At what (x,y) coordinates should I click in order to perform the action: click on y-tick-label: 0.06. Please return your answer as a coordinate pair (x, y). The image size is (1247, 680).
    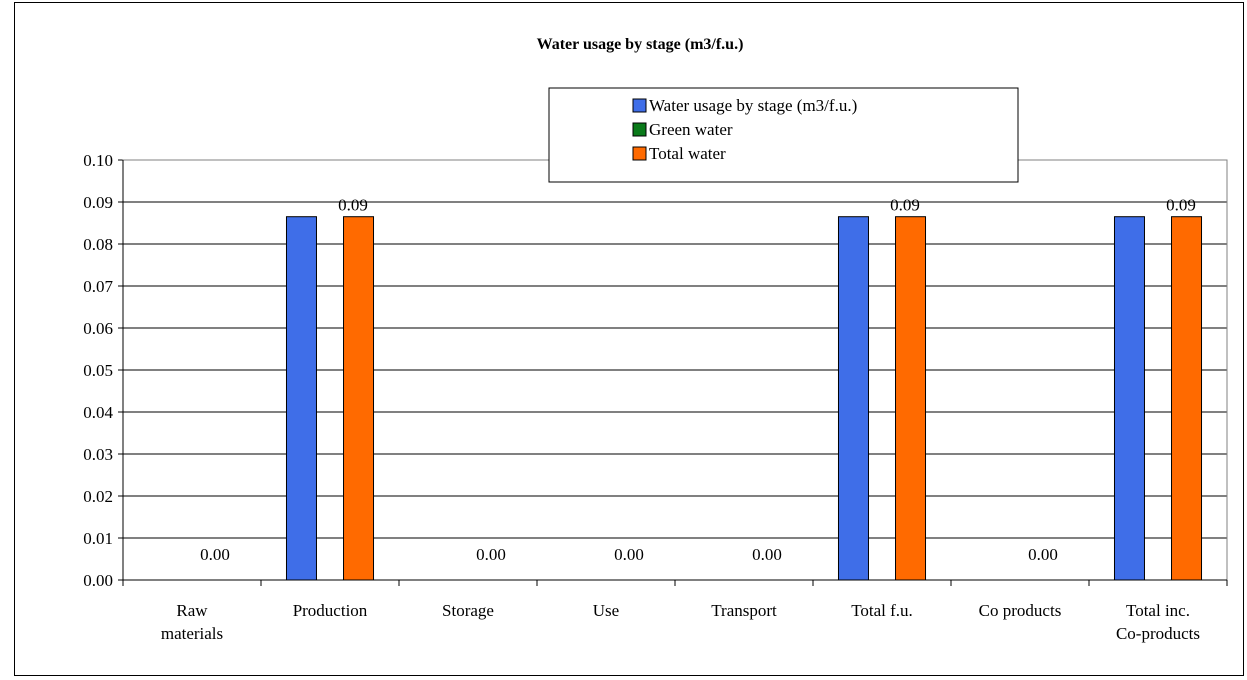
    Looking at the image, I should click on (98, 328).